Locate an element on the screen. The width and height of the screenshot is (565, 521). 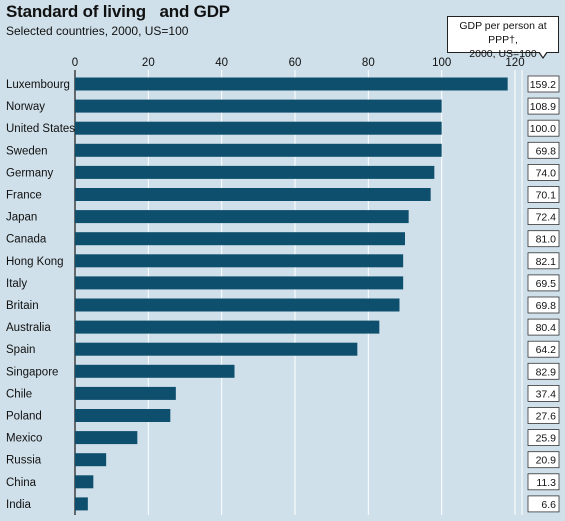
gdp-value-label: 72.4 is located at coordinates (546, 218).